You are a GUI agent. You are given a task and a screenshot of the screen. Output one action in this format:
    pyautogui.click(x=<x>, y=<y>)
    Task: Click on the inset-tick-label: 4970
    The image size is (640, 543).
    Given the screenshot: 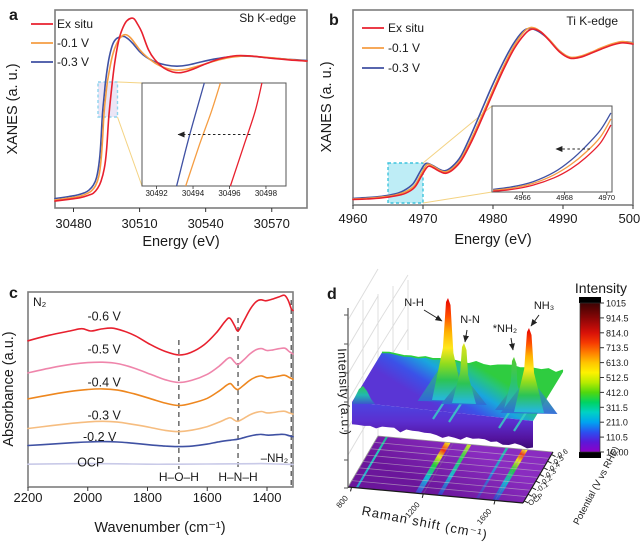 What is the action you would take?
    pyautogui.click(x=606, y=197)
    